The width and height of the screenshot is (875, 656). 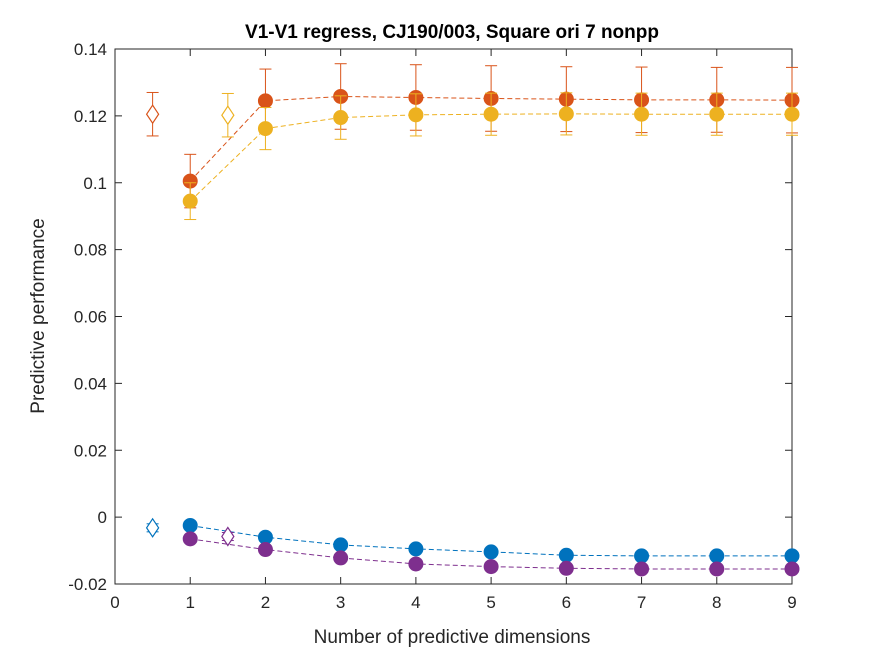 I want to click on y-tick-label: 0.06, so click(x=90, y=317).